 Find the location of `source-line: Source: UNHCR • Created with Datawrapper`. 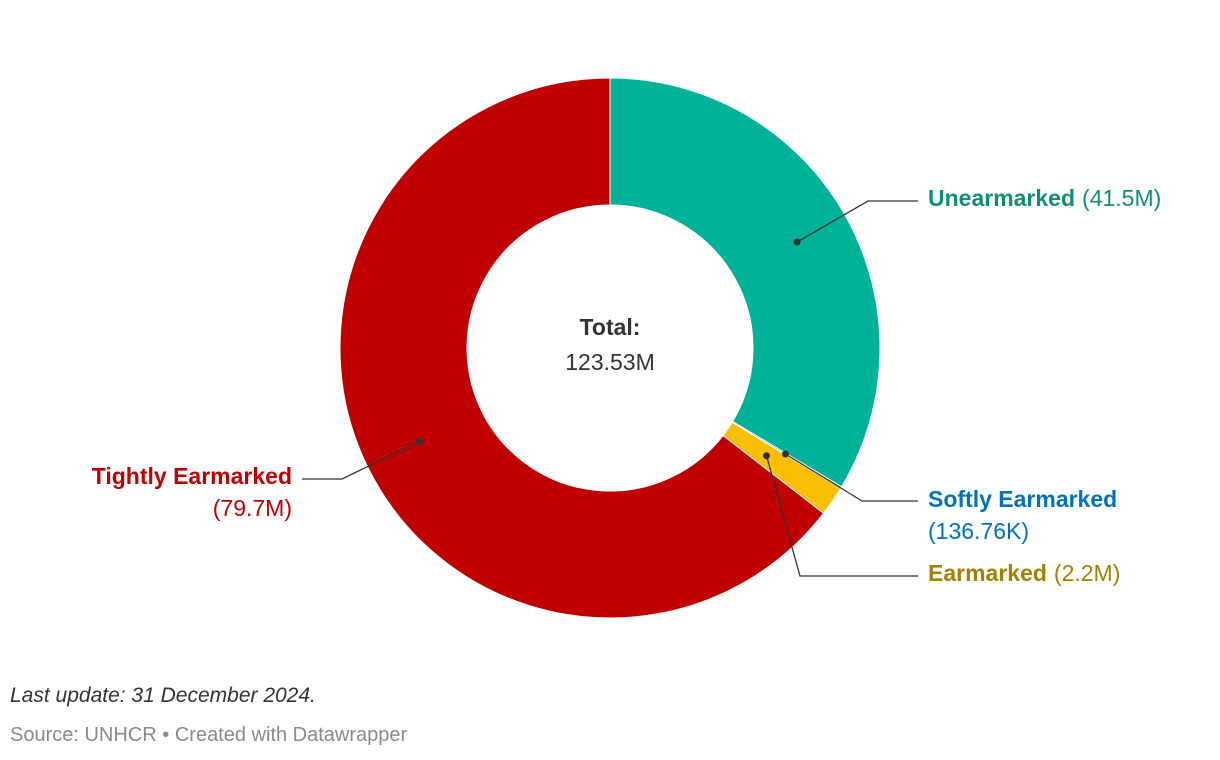

source-line: Source: UNHCR • Created with Datawrapper is located at coordinates (208, 735).